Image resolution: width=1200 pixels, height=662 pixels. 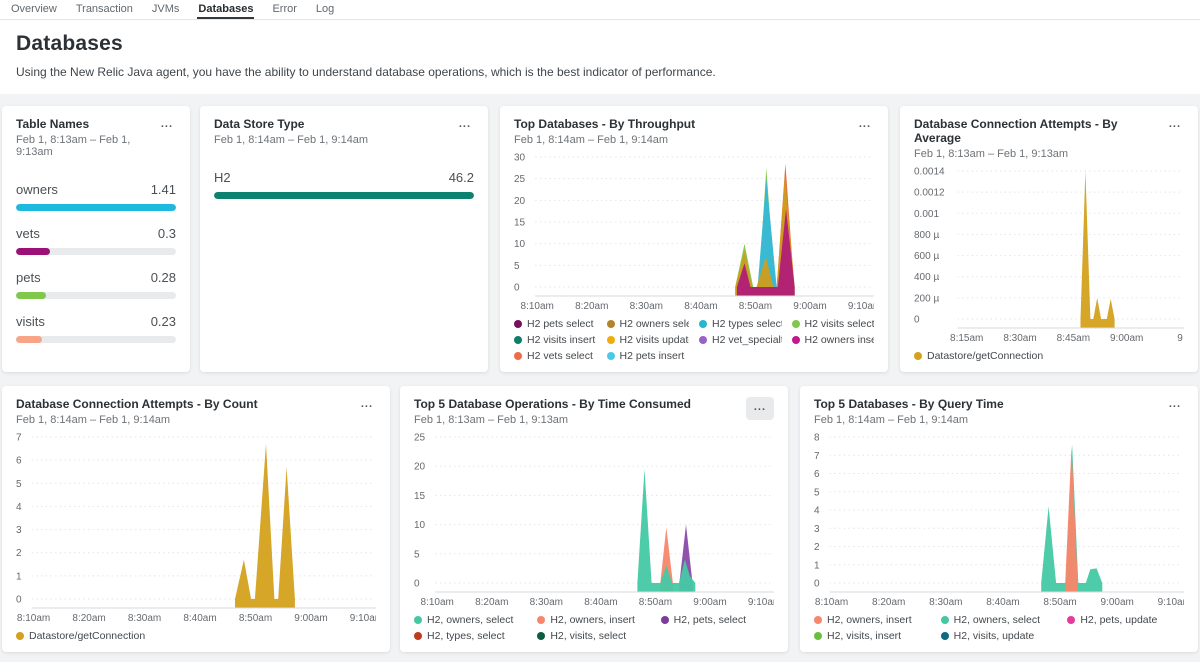 What do you see at coordinates (560, 324) in the screenshot?
I see `legend-label: H2 pets select` at bounding box center [560, 324].